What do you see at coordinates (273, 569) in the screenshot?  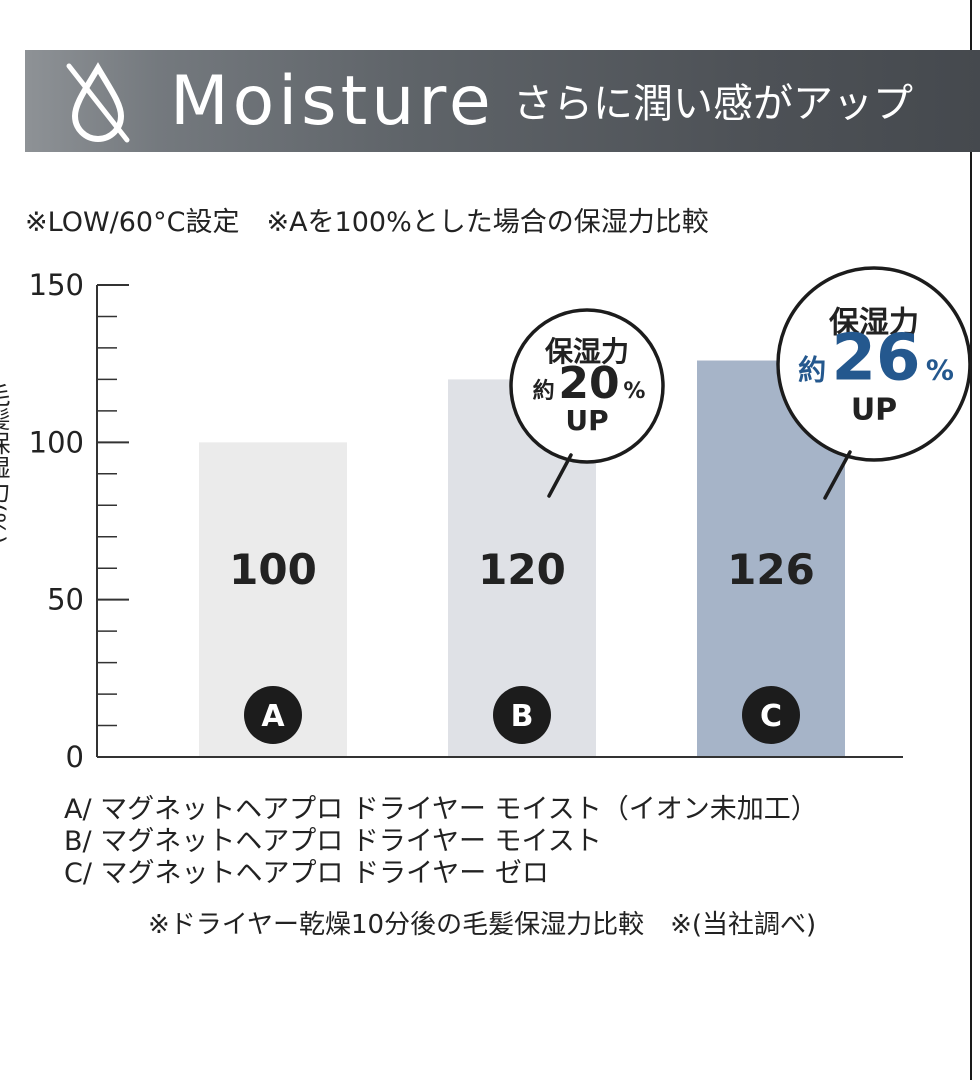 I see `bar-value-label: 100` at bounding box center [273, 569].